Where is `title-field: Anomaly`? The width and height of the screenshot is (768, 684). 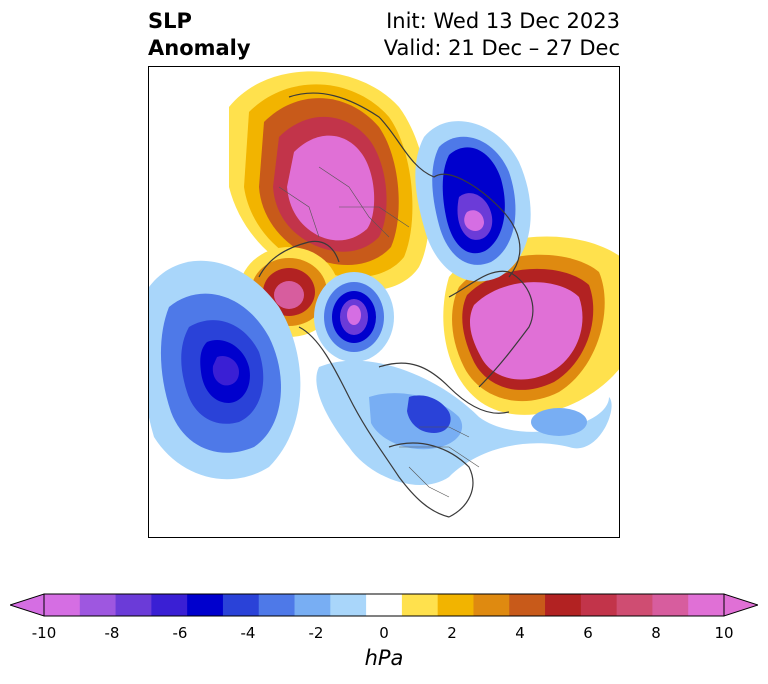
title-field: Anomaly is located at coordinates (199, 48).